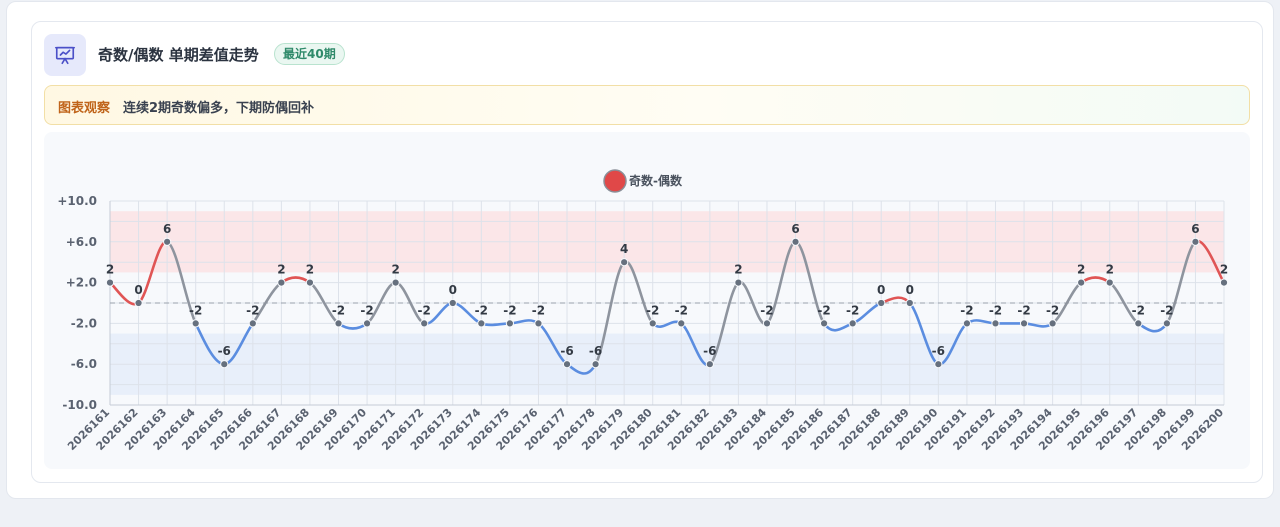  Describe the element at coordinates (84, 323) in the screenshot. I see `y-tick-label: -2.0` at that location.